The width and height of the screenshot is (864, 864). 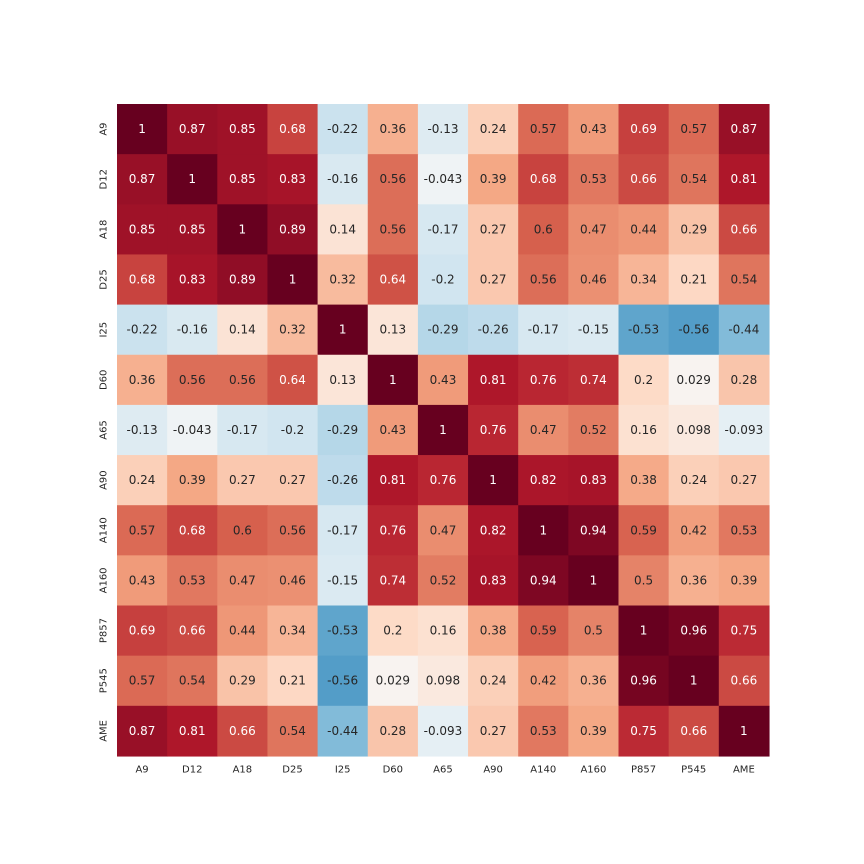 I want to click on x-tick-label: I25, so click(x=343, y=769).